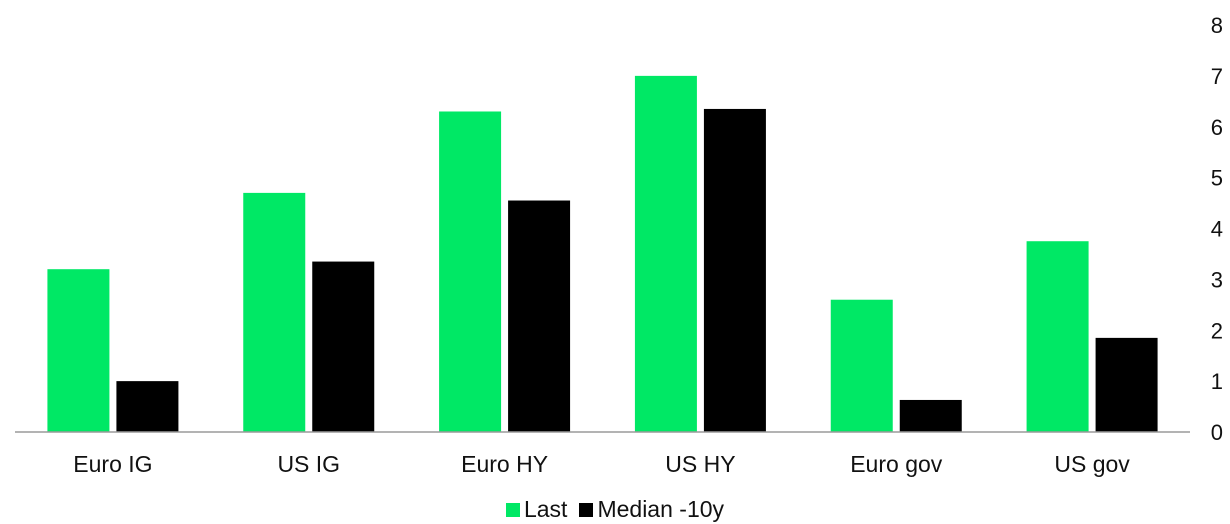 Image resolution: width=1230 pixels, height=524 pixels. Describe the element at coordinates (1217, 25) in the screenshot. I see `y-tick-label: 8` at that location.